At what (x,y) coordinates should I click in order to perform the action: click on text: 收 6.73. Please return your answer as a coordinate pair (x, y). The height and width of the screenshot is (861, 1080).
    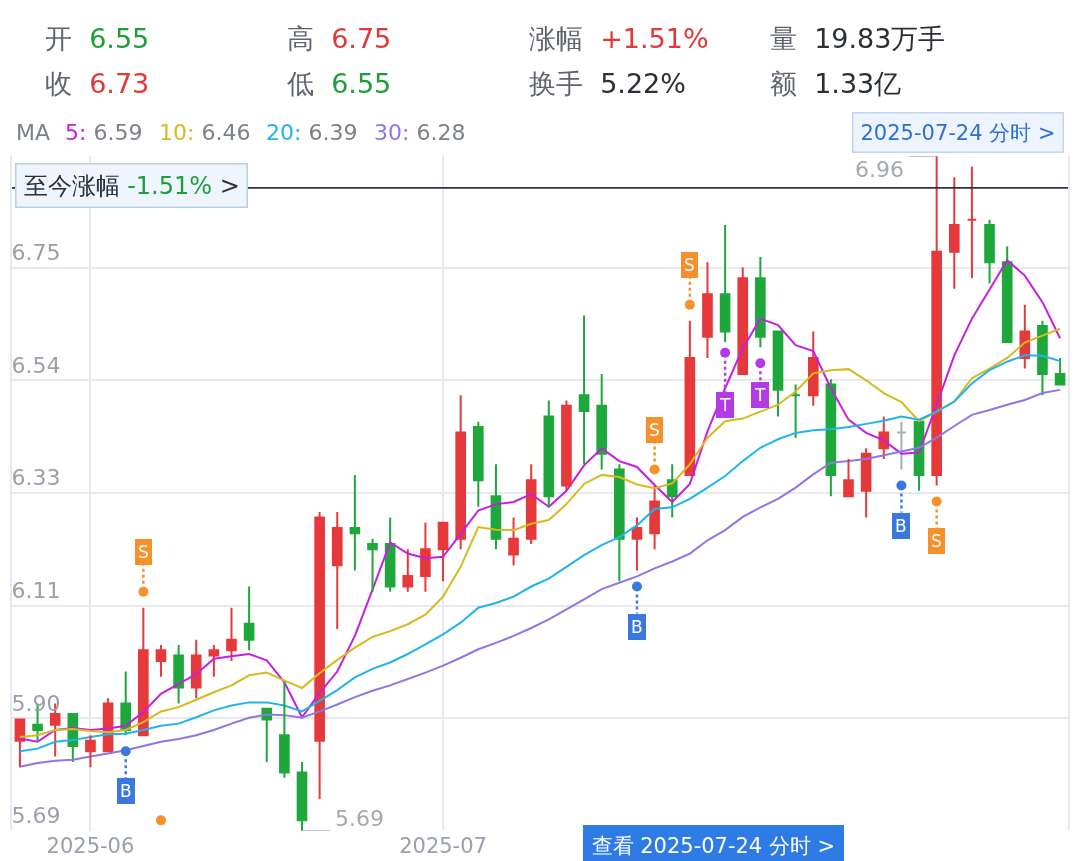
    Looking at the image, I should click on (97, 83).